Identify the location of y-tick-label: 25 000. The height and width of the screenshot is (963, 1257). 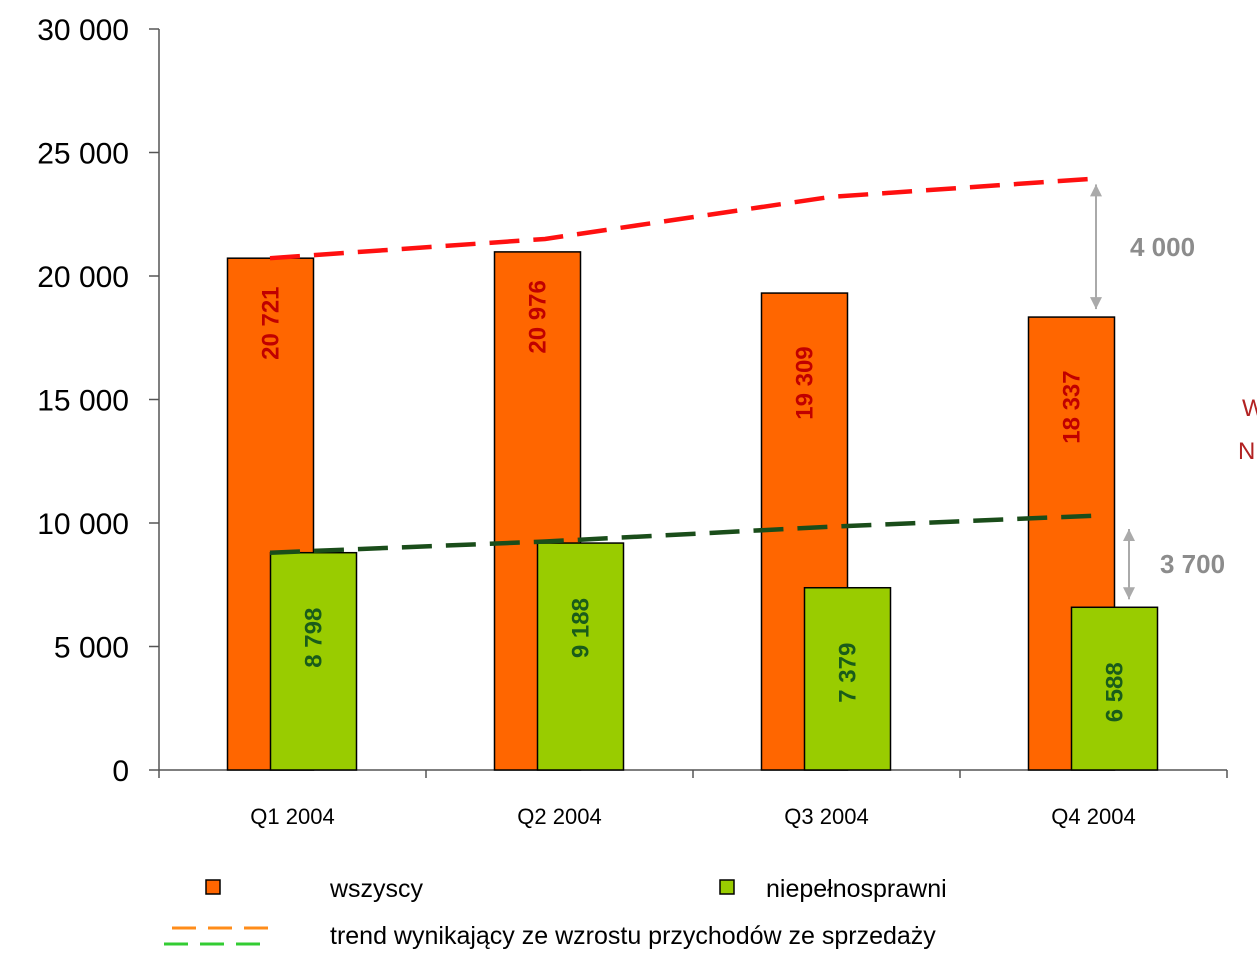
(83, 154).